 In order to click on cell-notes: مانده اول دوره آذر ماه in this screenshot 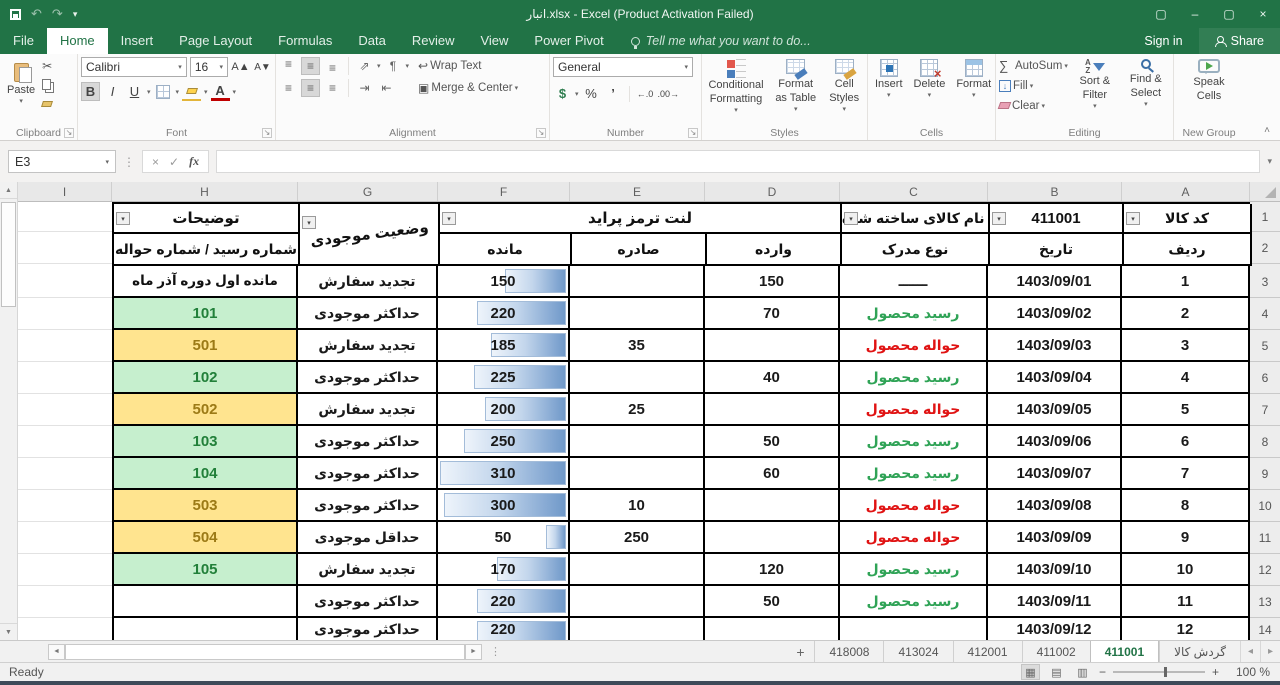, I will do `click(205, 282)`.